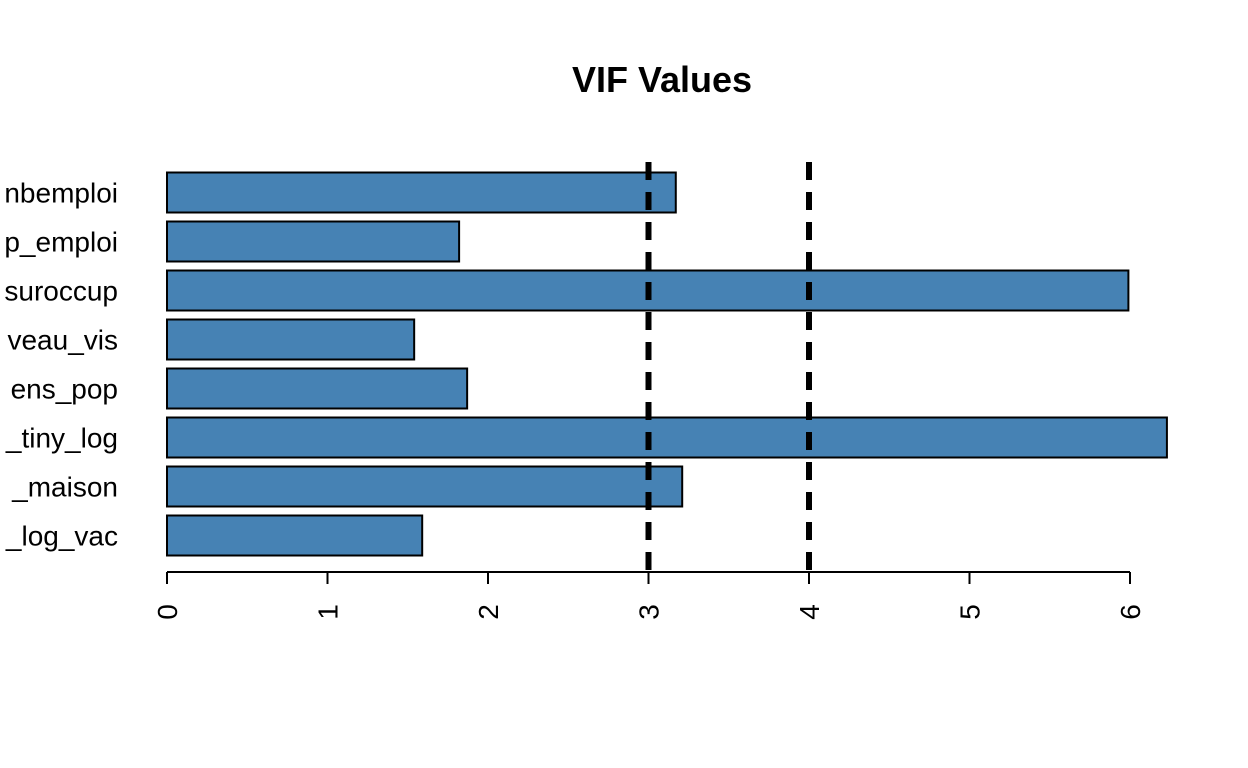  I want to click on x-tick-label-1: 1, so click(328, 612).